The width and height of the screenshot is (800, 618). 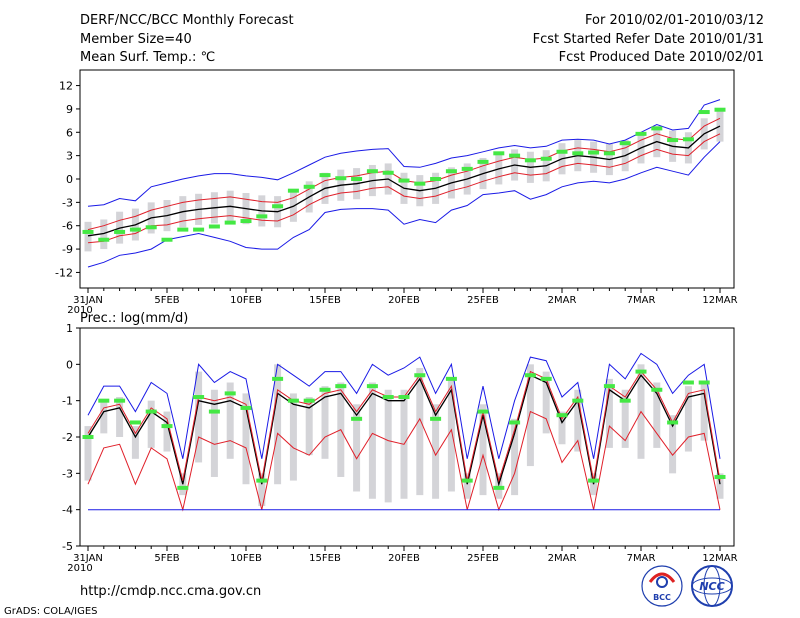 I want to click on temp-x-tick-label: 15FEB, so click(x=325, y=300).